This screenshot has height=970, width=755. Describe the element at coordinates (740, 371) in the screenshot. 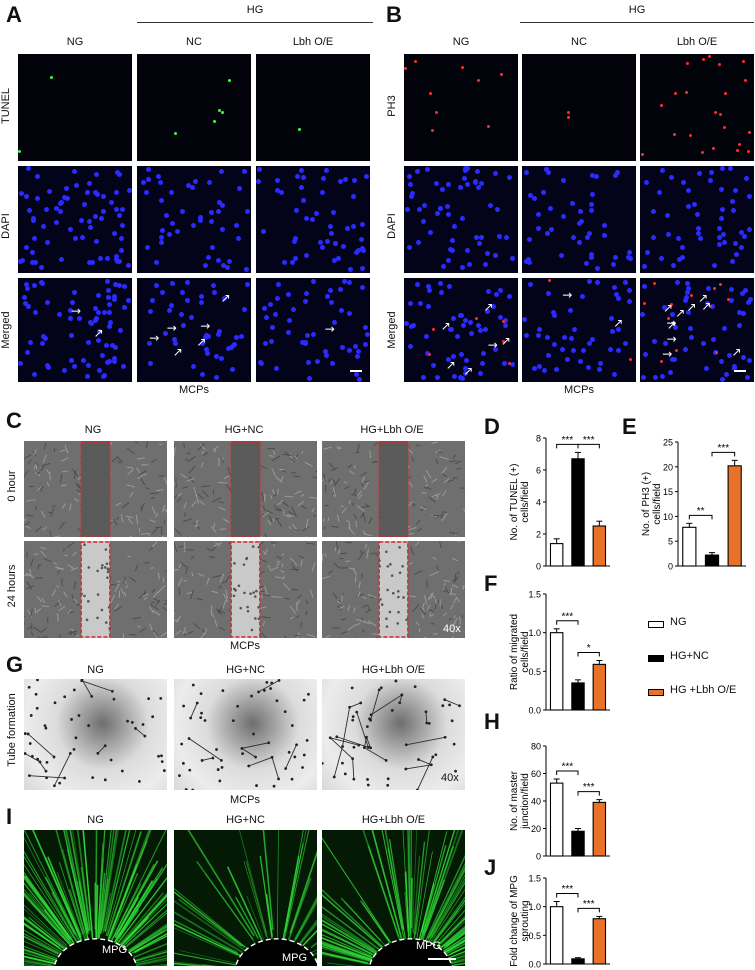

I see `scale-bar` at that location.